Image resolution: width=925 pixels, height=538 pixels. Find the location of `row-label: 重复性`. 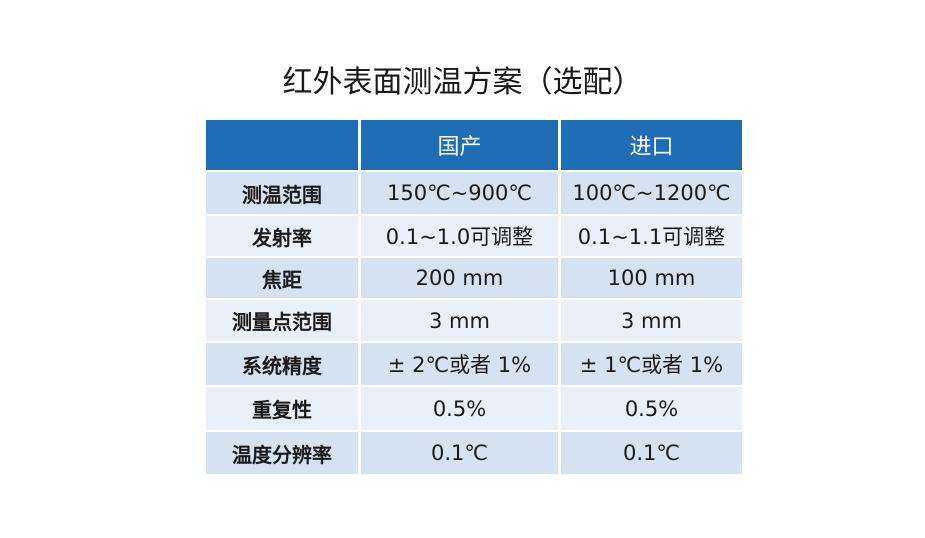

row-label: 重复性 is located at coordinates (282, 408).